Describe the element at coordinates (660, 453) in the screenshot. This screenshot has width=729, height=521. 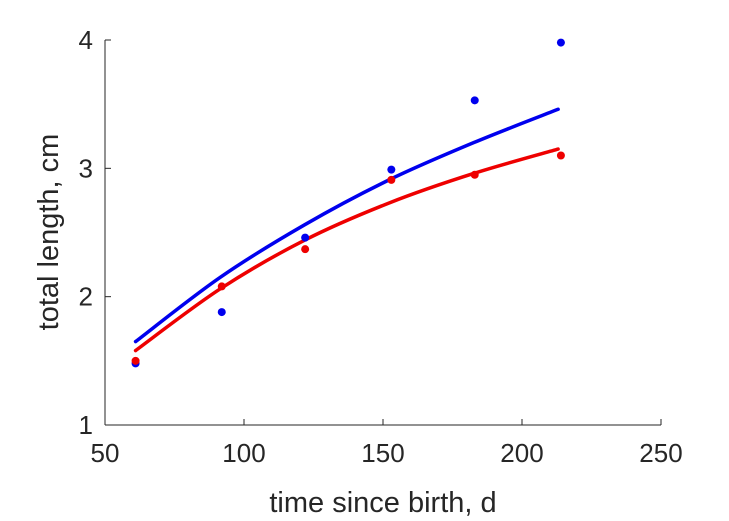
I see `x-tick-label: 250` at that location.